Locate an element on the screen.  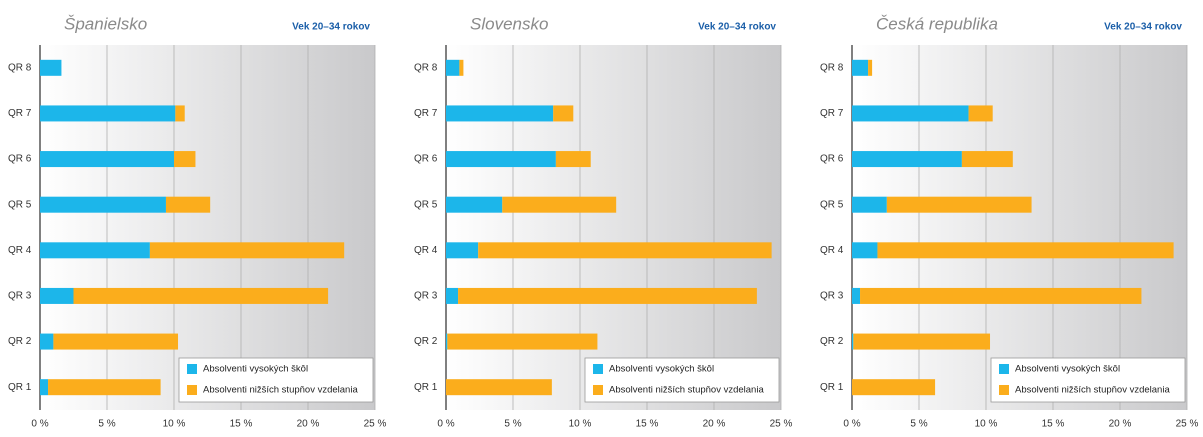
chart-title: Španielsko is located at coordinates (105, 23).